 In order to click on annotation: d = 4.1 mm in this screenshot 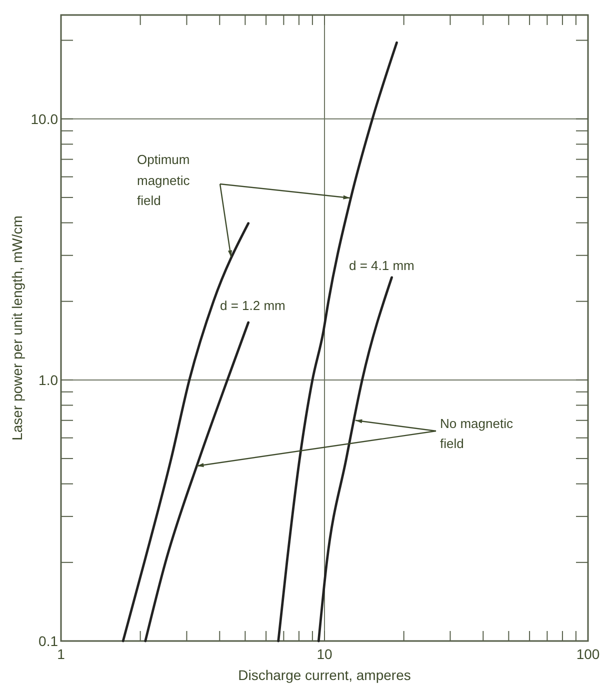, I will do `click(381, 265)`.